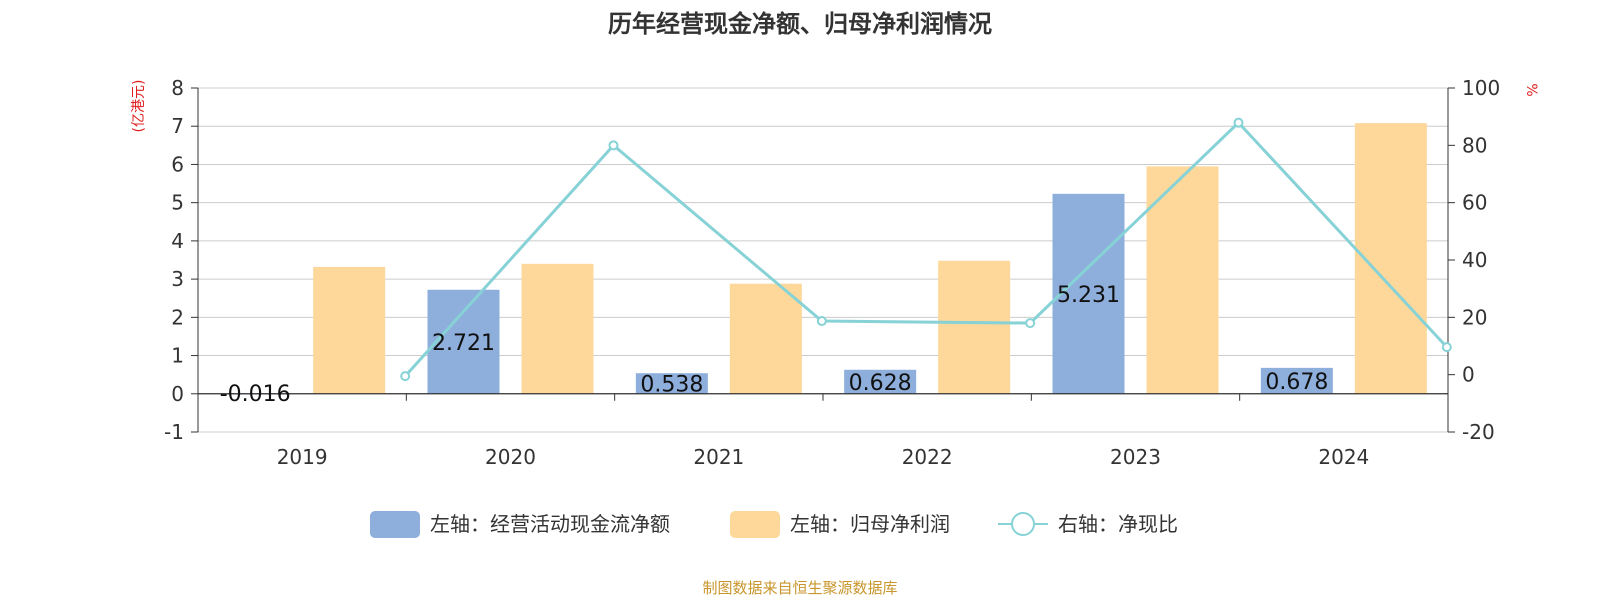  I want to click on right-tick-label: 0, so click(1468, 375).